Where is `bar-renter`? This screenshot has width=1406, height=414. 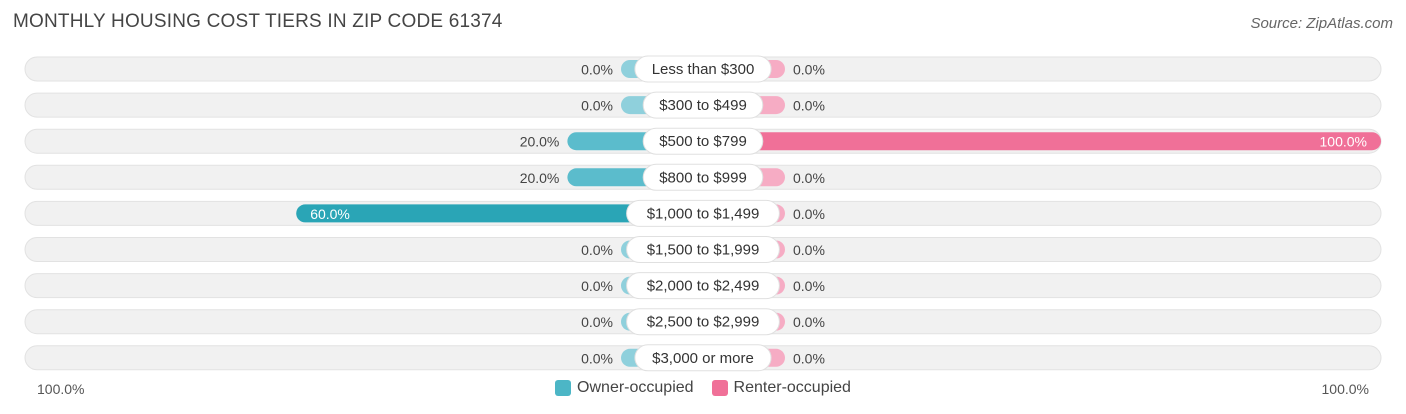 bar-renter is located at coordinates (1042, 141).